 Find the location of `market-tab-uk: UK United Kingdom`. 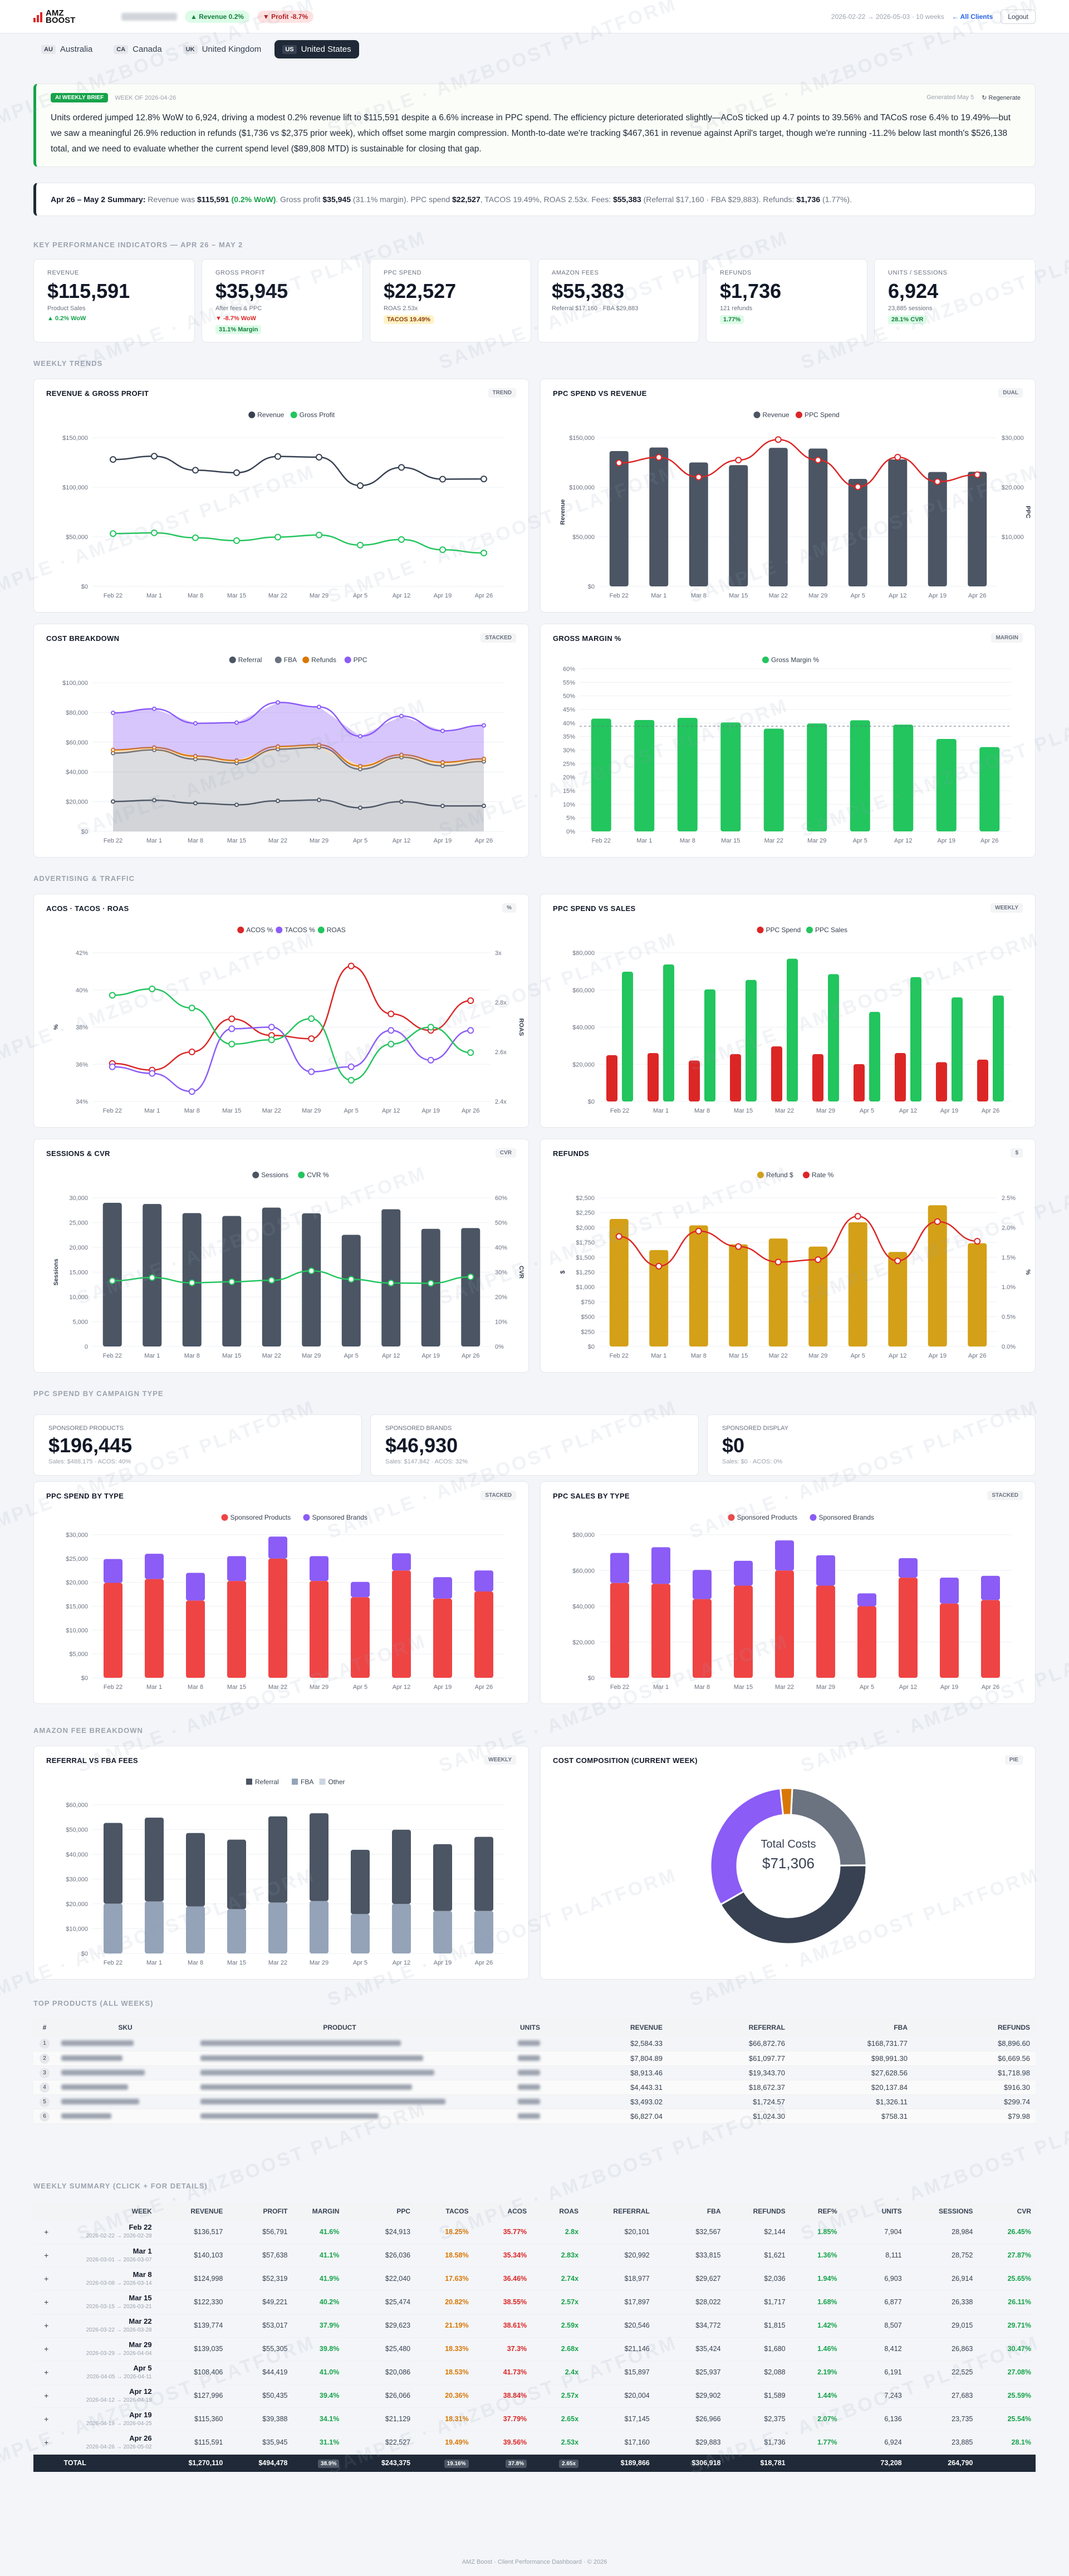

market-tab-uk: UK United Kingdom is located at coordinates (222, 49).